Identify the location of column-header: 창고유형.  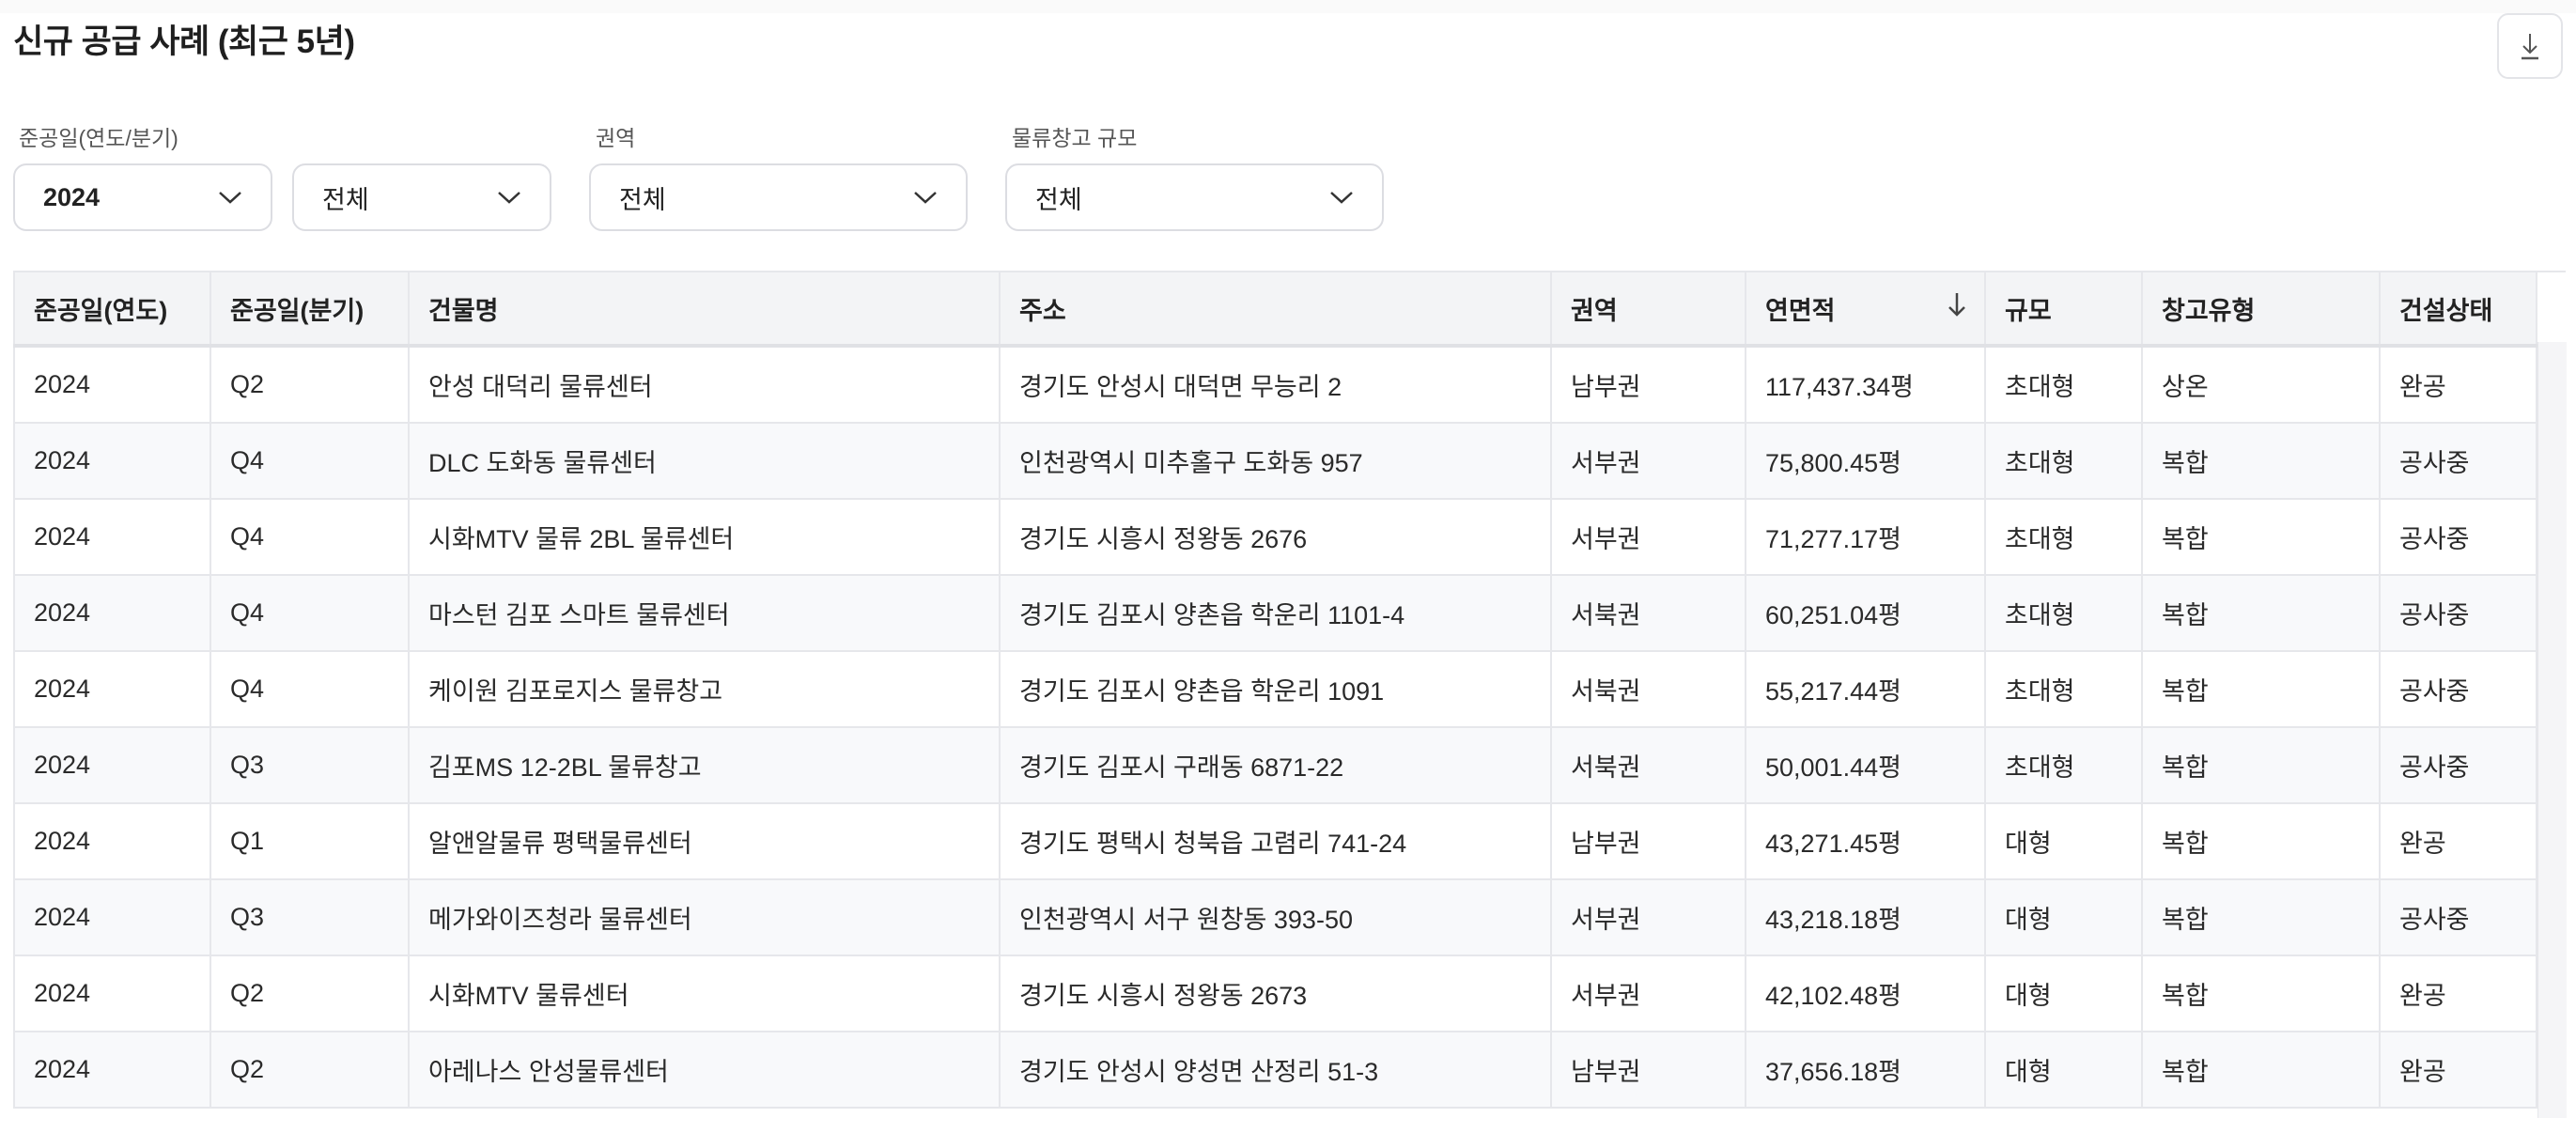
(2261, 309).